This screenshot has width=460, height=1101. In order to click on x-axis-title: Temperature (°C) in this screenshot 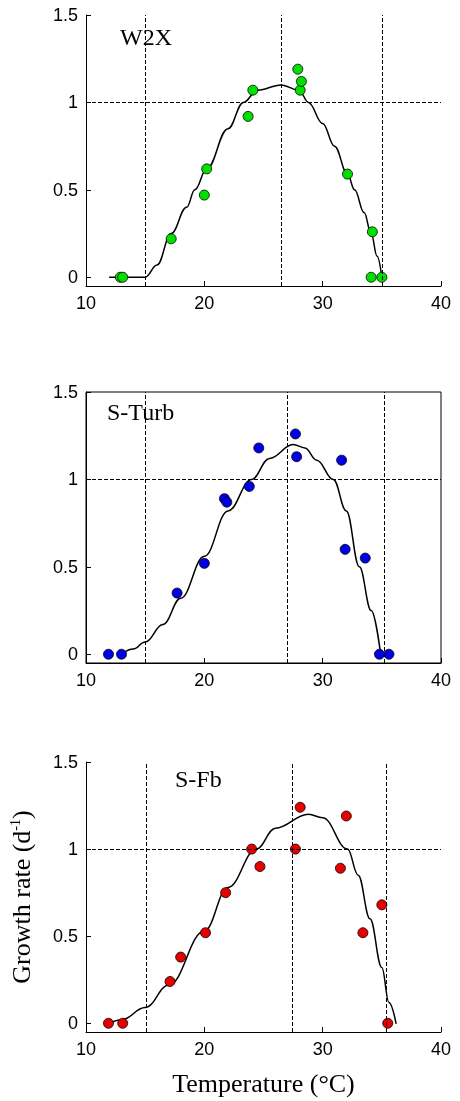, I will do `click(263, 1083)`.